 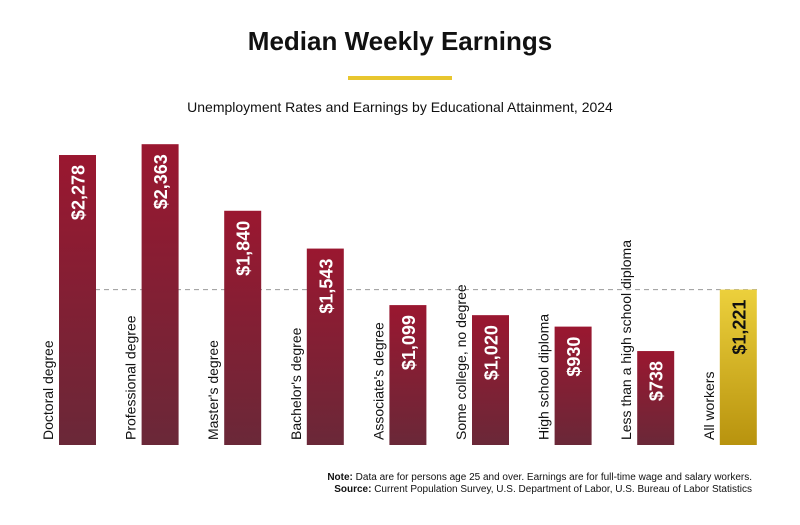 I want to click on value-label: $2,278, so click(x=79, y=192).